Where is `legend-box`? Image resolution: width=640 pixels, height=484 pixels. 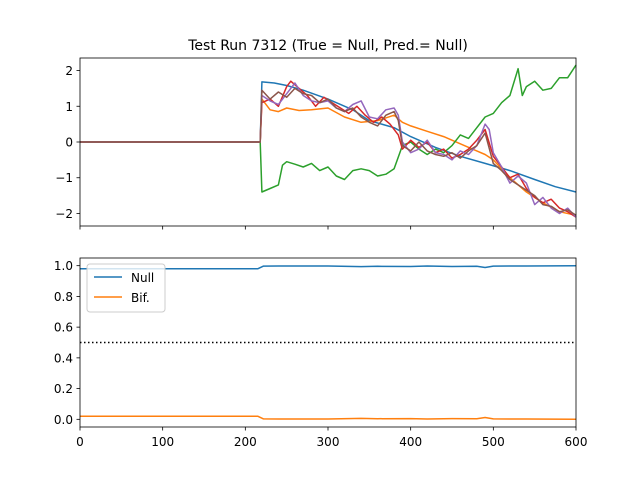
legend-box is located at coordinates (126, 288).